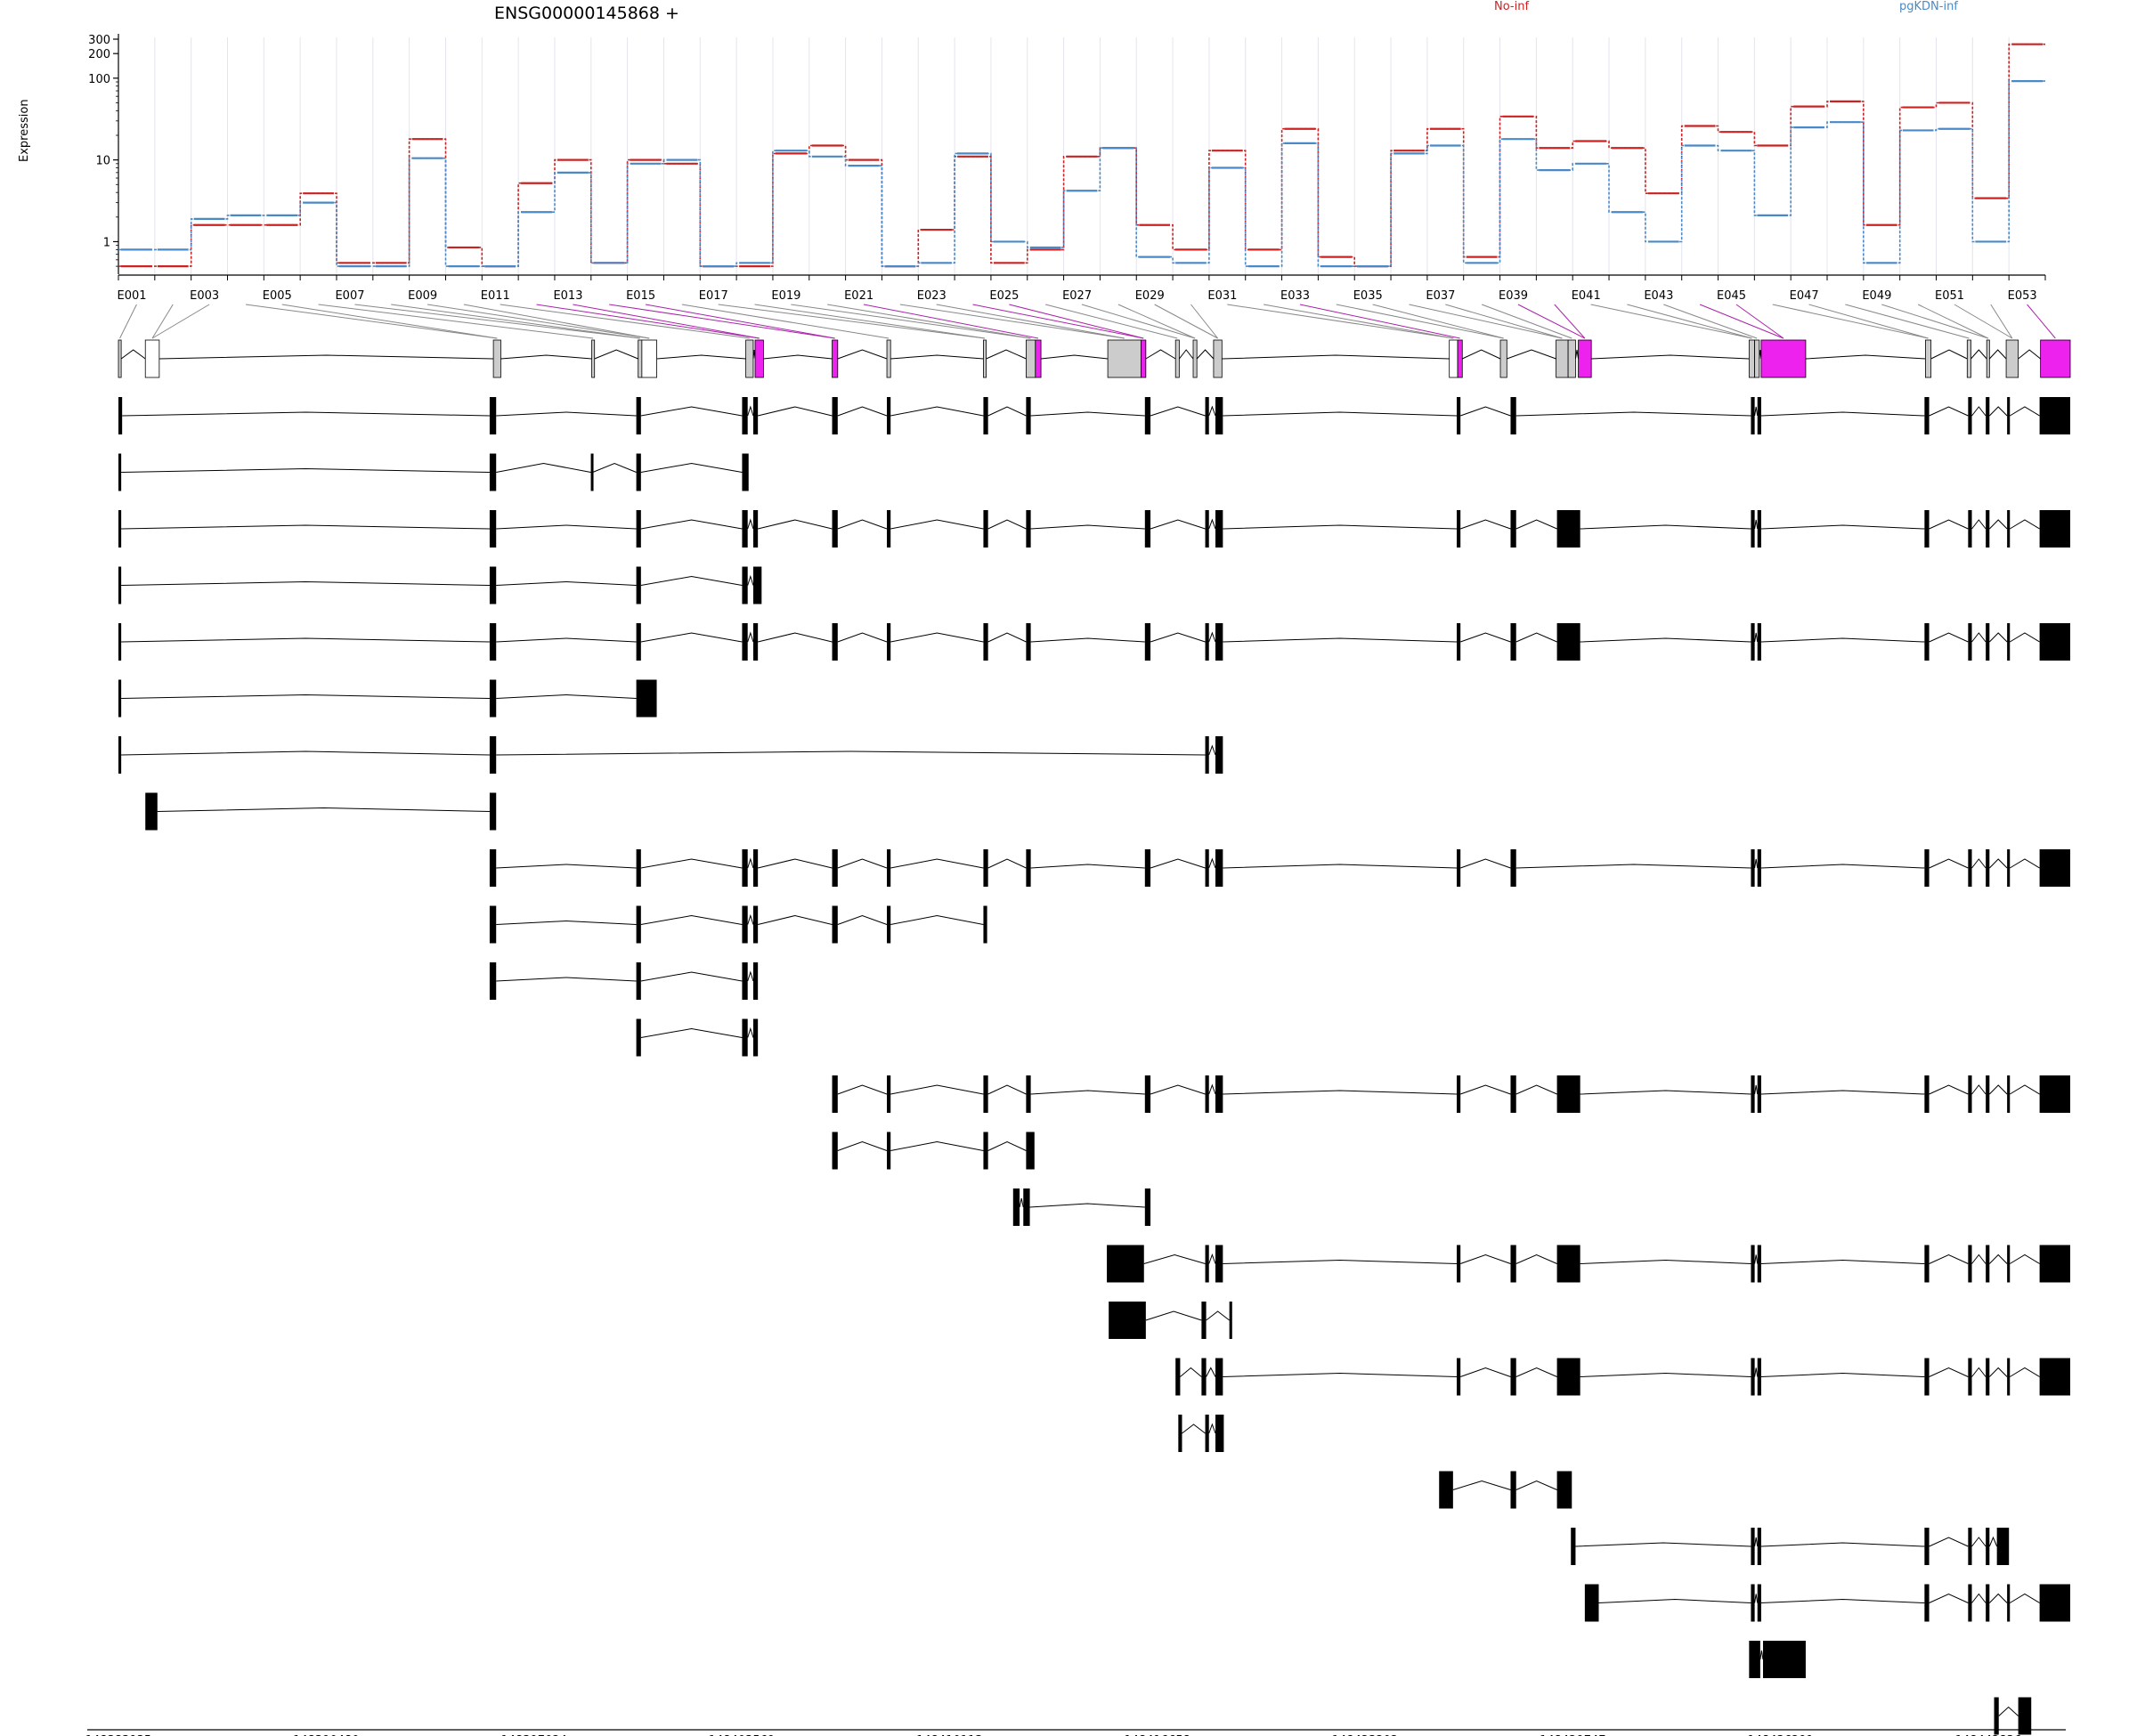 This screenshot has width=2137, height=1736. I want to click on exon-bin-label: E053, so click(2022, 296).